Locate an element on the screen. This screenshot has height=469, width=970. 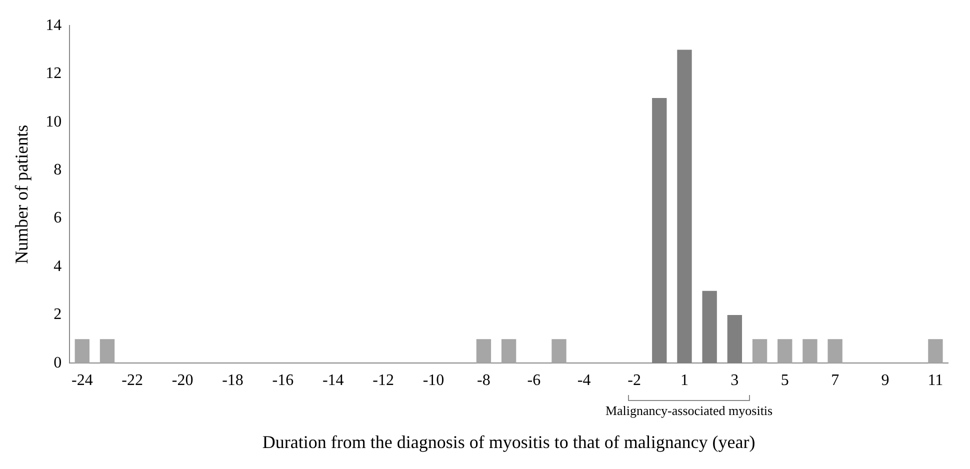
x-tick-label: -22 is located at coordinates (133, 381).